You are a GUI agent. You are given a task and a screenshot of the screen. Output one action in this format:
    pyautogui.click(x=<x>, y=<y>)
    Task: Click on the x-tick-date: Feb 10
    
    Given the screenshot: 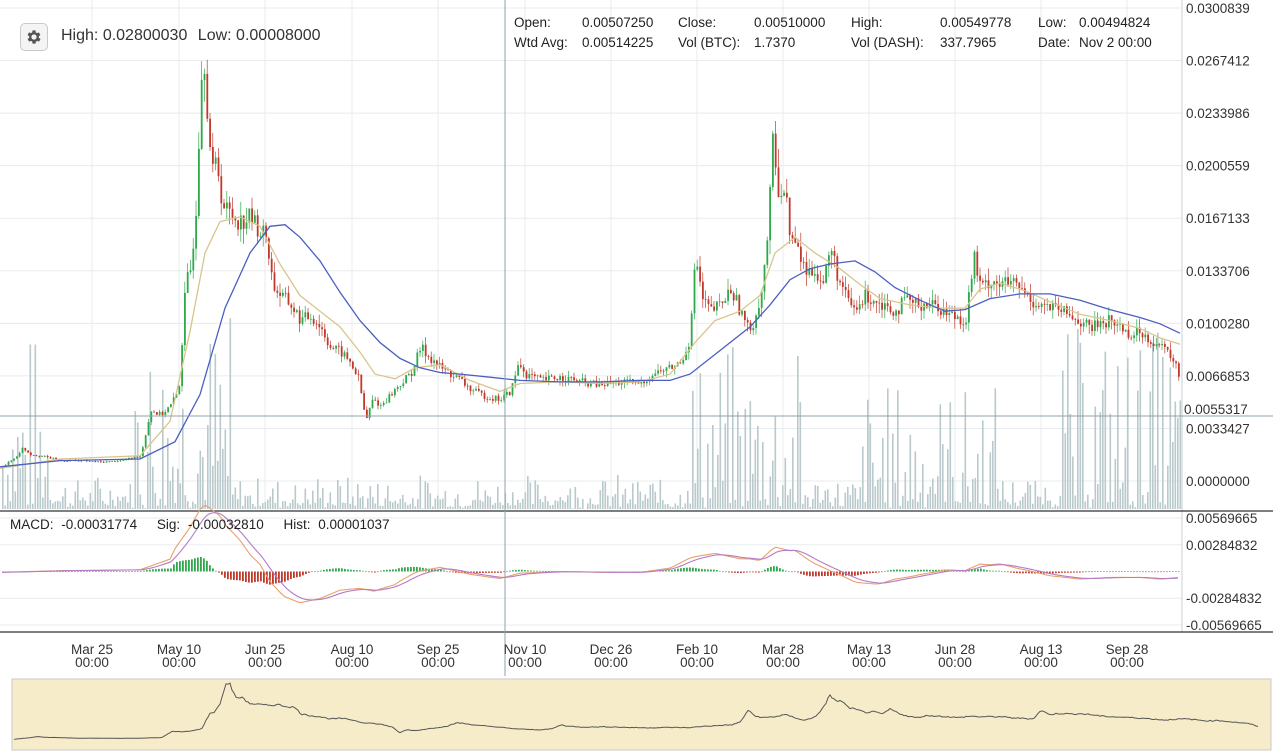 What is the action you would take?
    pyautogui.click(x=697, y=649)
    